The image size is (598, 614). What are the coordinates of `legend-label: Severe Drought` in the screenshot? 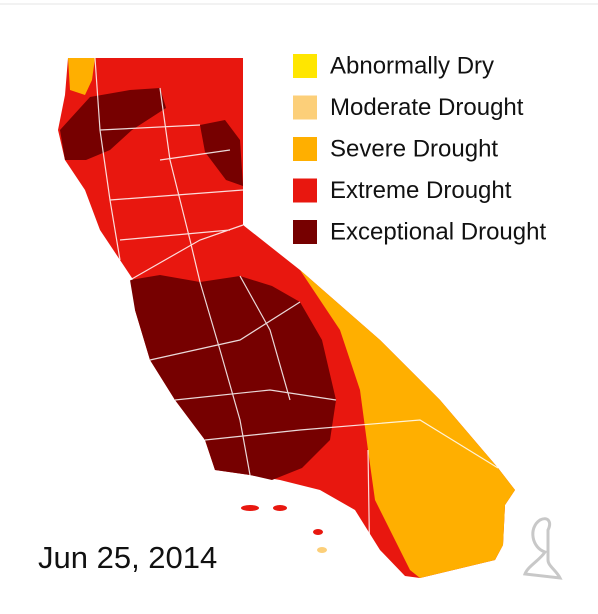 It's located at (414, 148).